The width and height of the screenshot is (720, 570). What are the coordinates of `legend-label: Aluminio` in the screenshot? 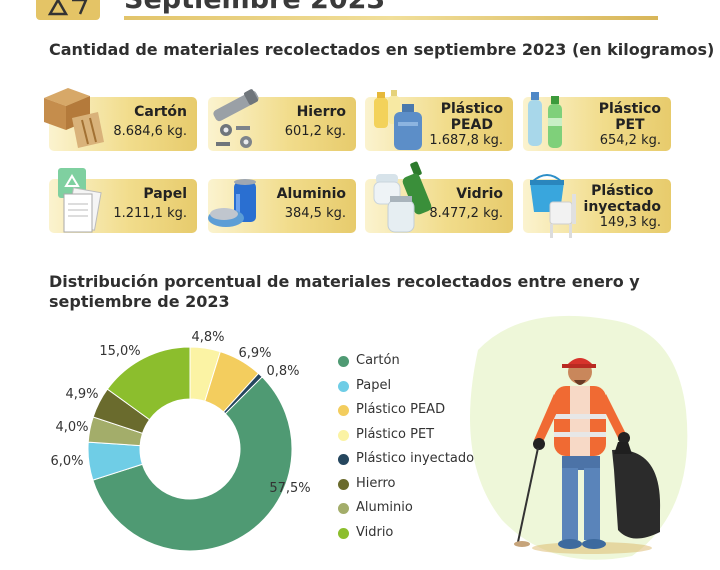 It's located at (384, 507).